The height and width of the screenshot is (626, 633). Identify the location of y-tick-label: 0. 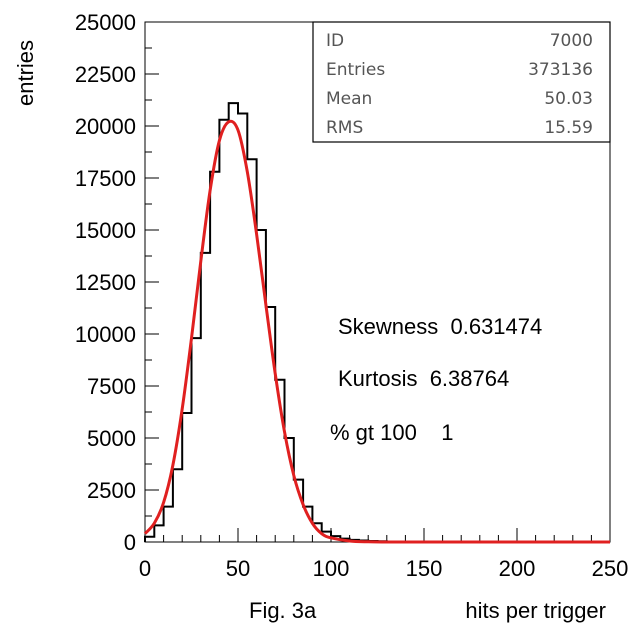
(130, 542).